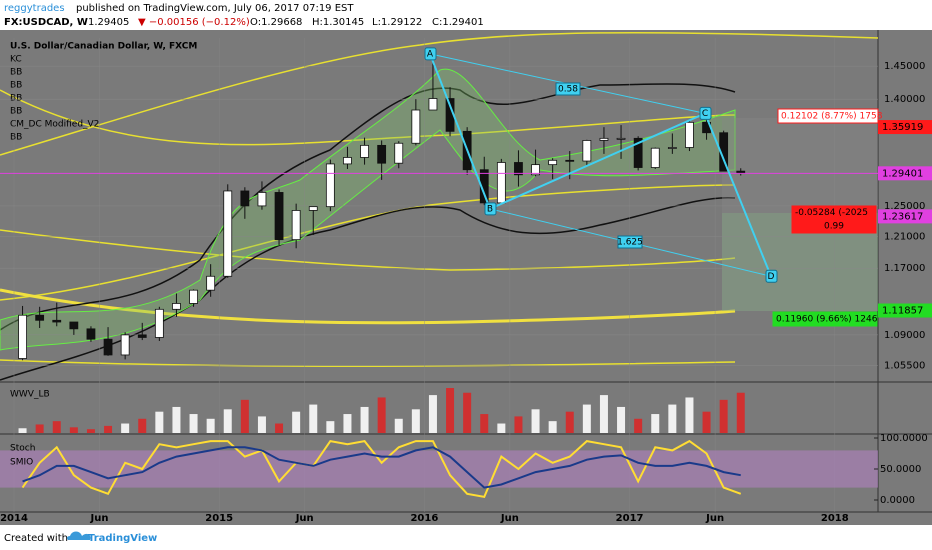 This screenshot has height=550, width=932. I want to click on info-box-fill, so click(834, 212).